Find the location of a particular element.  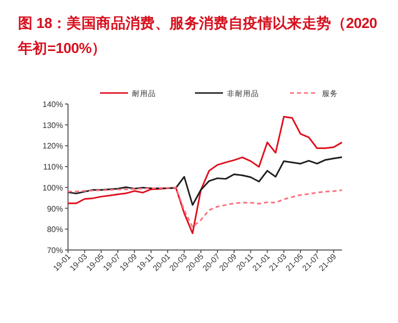

y-tick-label: 140% is located at coordinates (52, 104).